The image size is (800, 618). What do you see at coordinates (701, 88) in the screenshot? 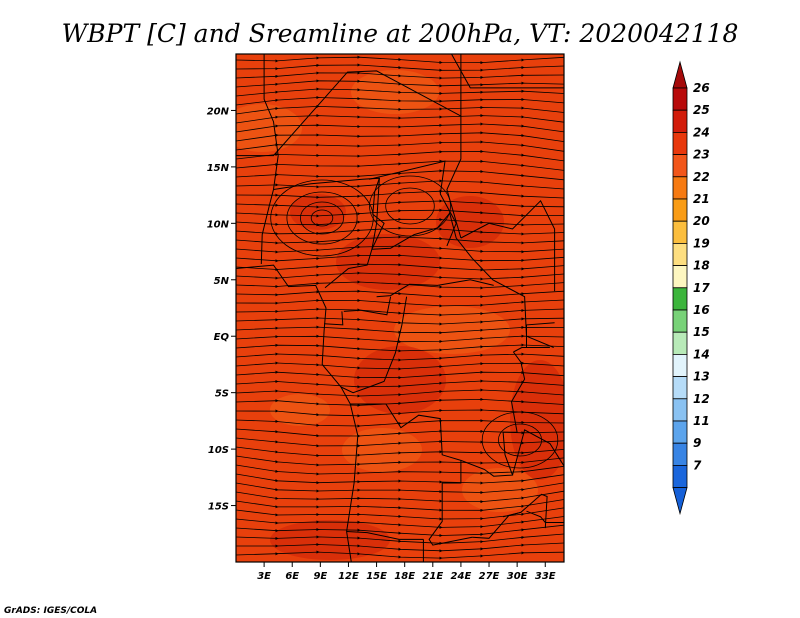
I see `colorbar-label: 26` at bounding box center [701, 88].